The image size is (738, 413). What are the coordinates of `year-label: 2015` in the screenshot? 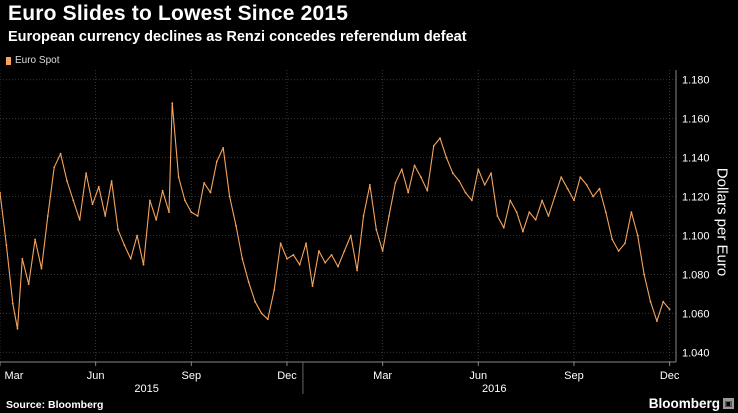 It's located at (146, 389).